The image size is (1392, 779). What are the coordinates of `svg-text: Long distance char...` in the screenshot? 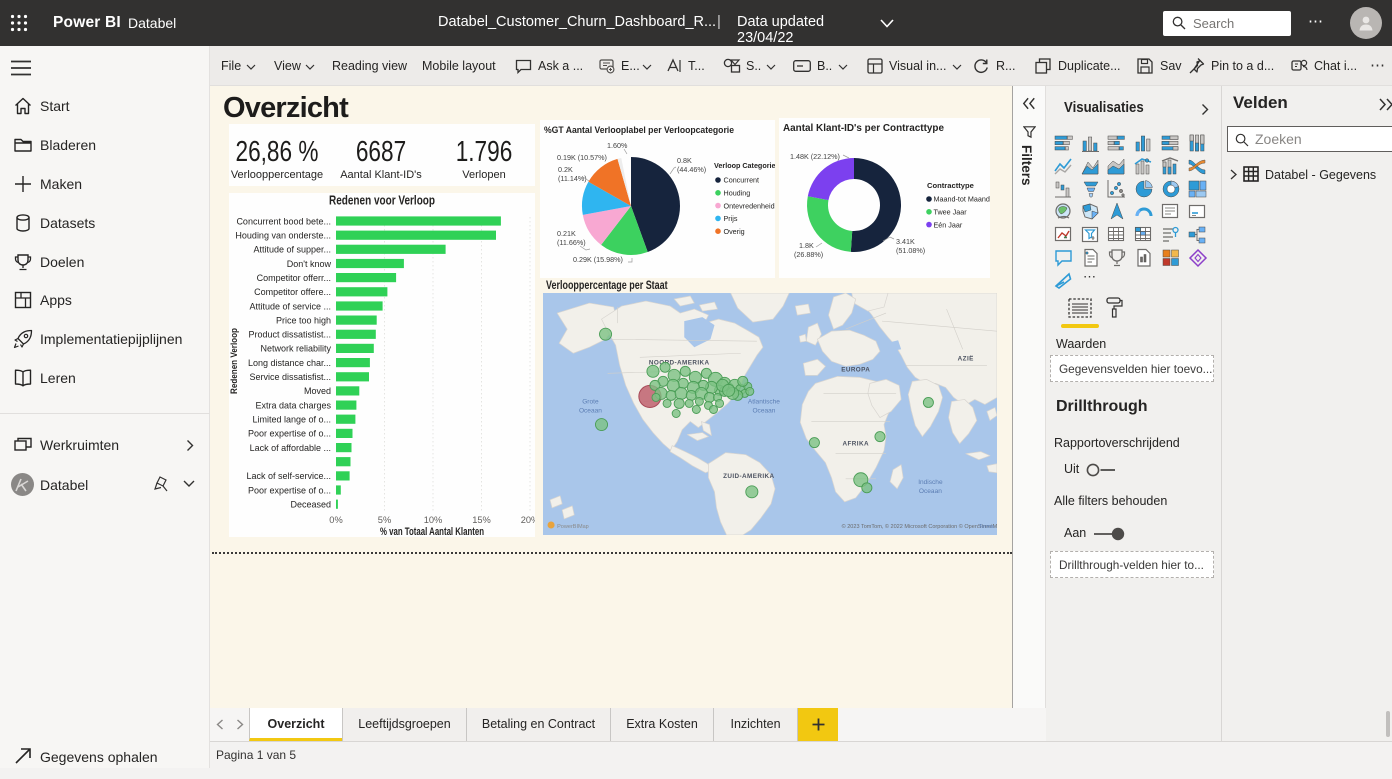 It's located at (289, 363).